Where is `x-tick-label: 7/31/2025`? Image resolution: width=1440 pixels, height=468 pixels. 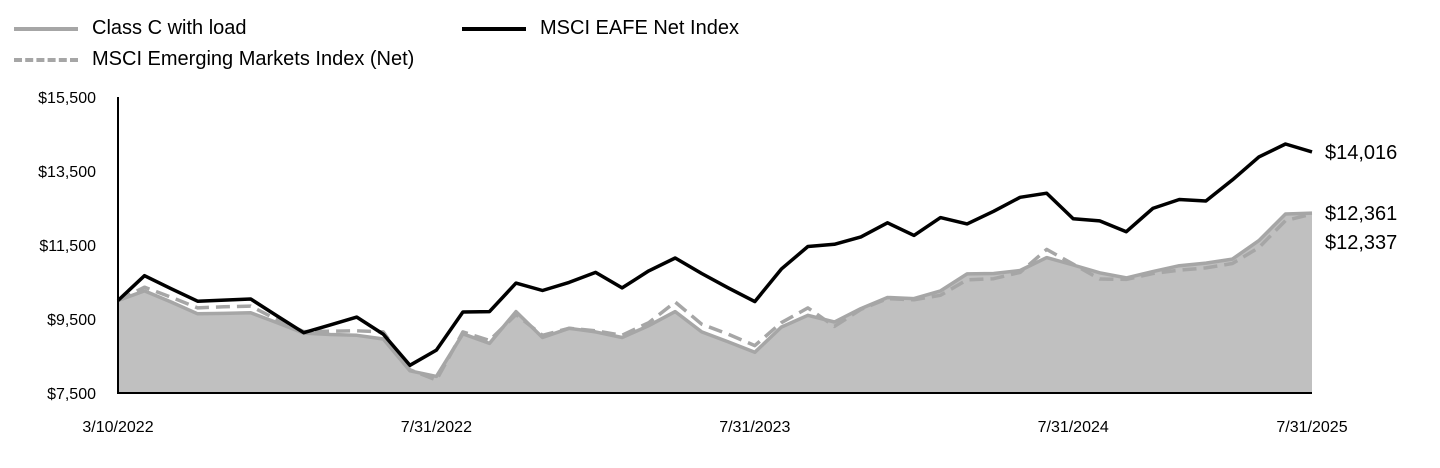
x-tick-label: 7/31/2025 is located at coordinates (1311, 427).